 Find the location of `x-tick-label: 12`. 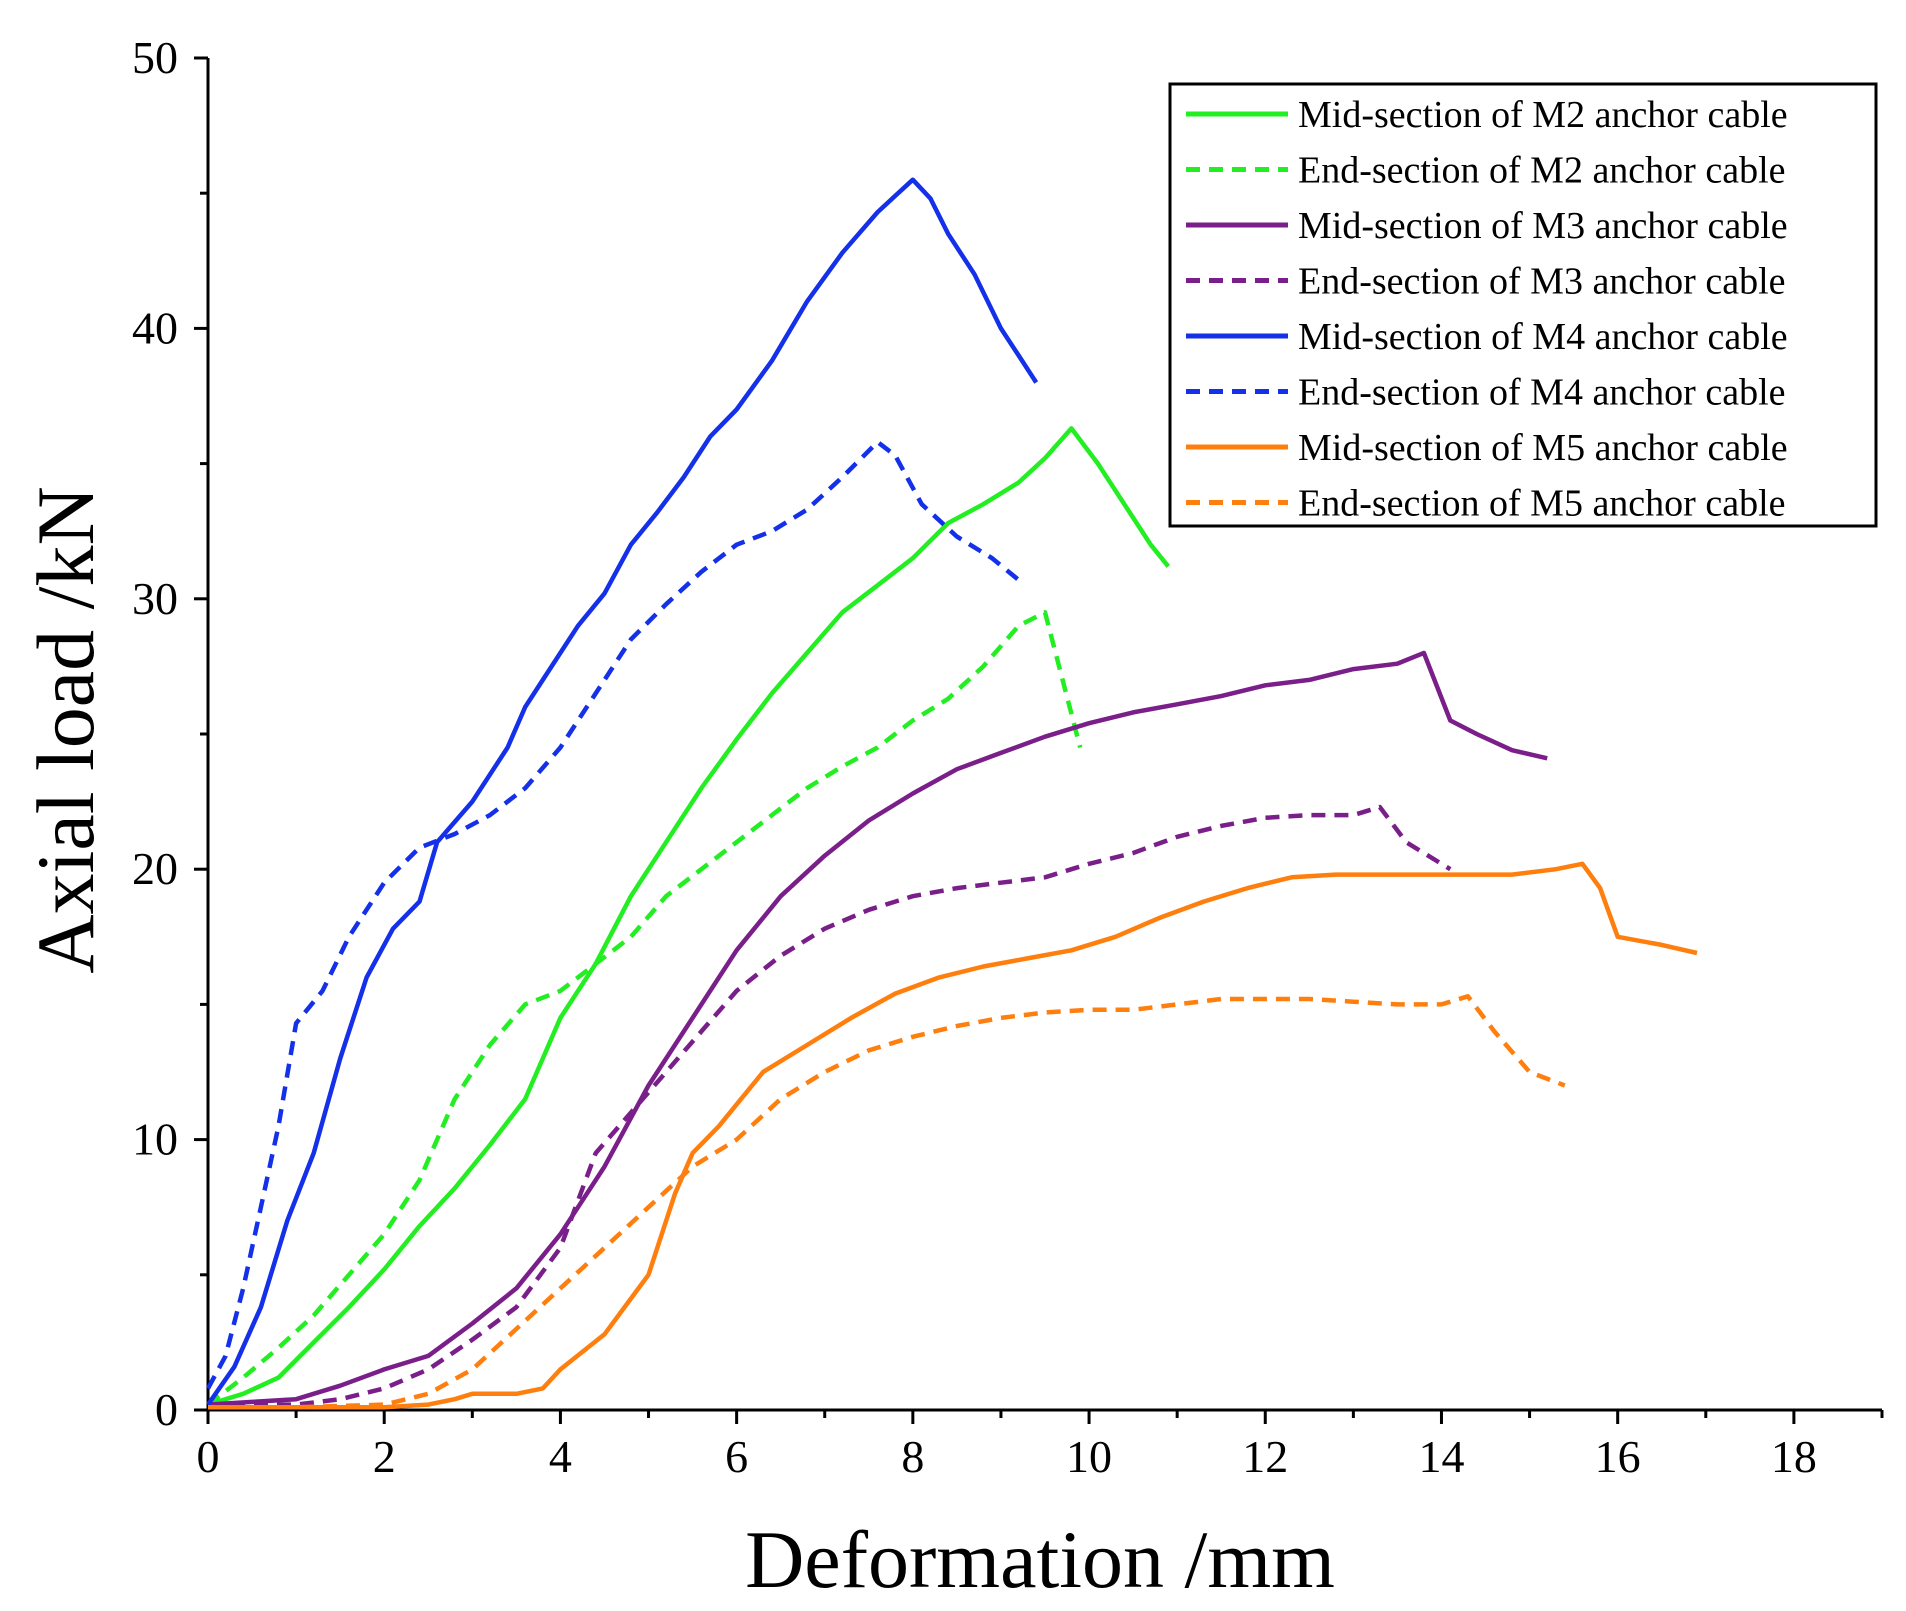

x-tick-label: 12 is located at coordinates (1265, 1456).